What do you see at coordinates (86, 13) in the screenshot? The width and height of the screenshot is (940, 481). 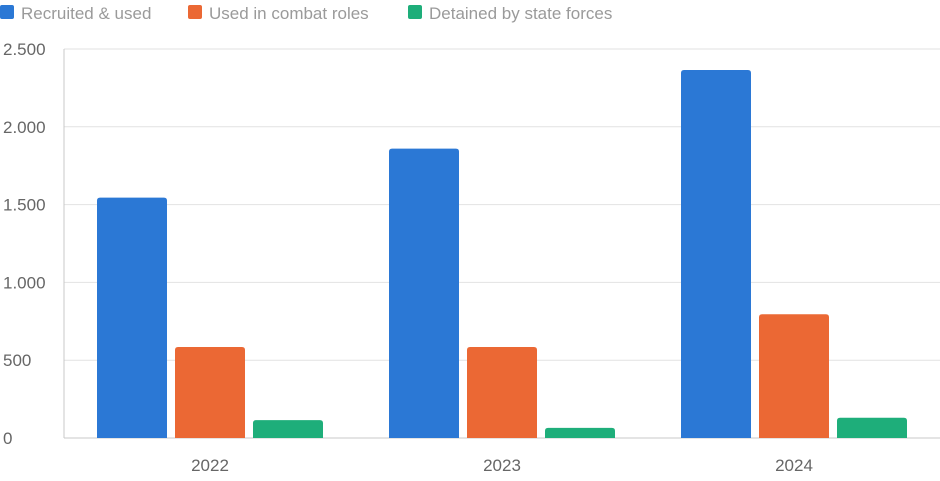 I see `legend-label-1: Recruited & used` at bounding box center [86, 13].